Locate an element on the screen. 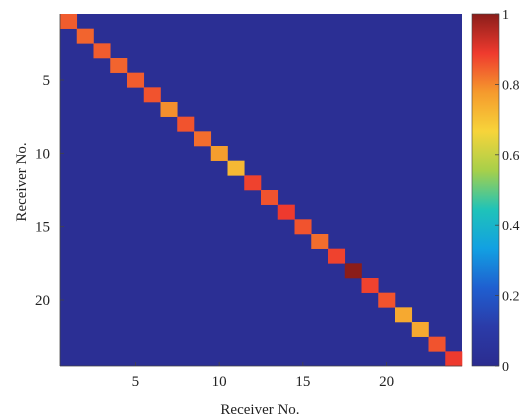 The height and width of the screenshot is (419, 527). colorbar-tick-label: 1 is located at coordinates (505, 15).